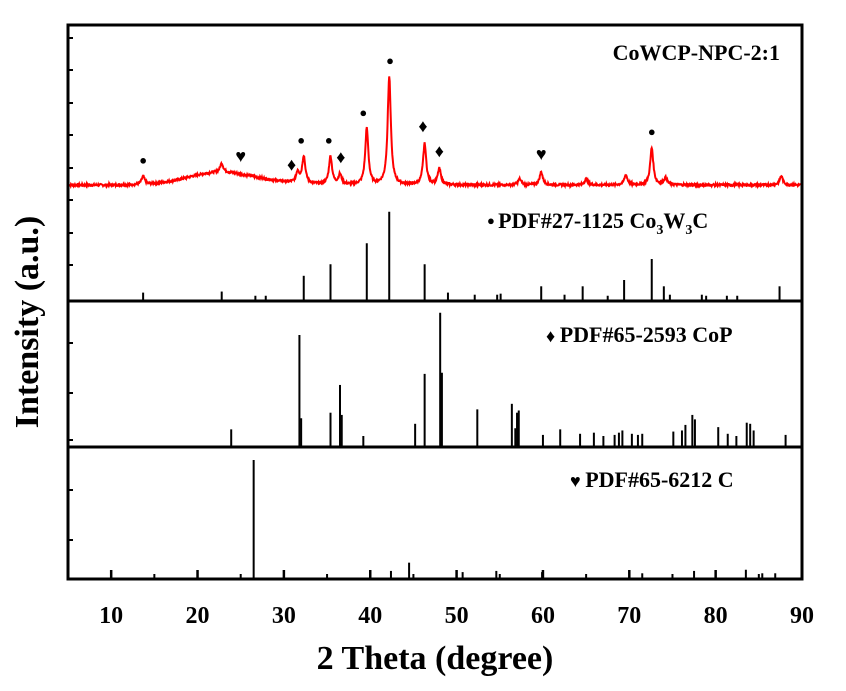 Image resolution: width=846 pixels, height=691 pixels. What do you see at coordinates (457, 616) in the screenshot?
I see `x-tick-label: 50` at bounding box center [457, 616].